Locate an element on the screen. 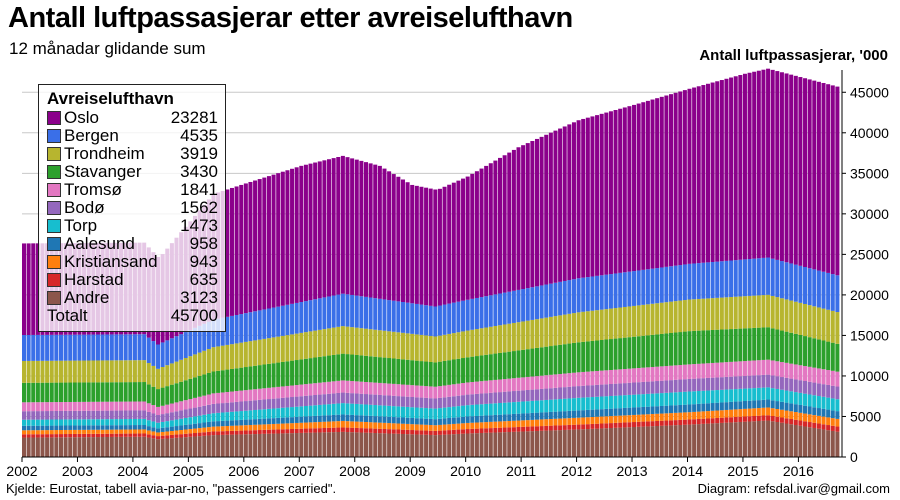 Image resolution: width=900 pixels, height=500 pixels. legend-label: Kristiansand is located at coordinates (111, 261).